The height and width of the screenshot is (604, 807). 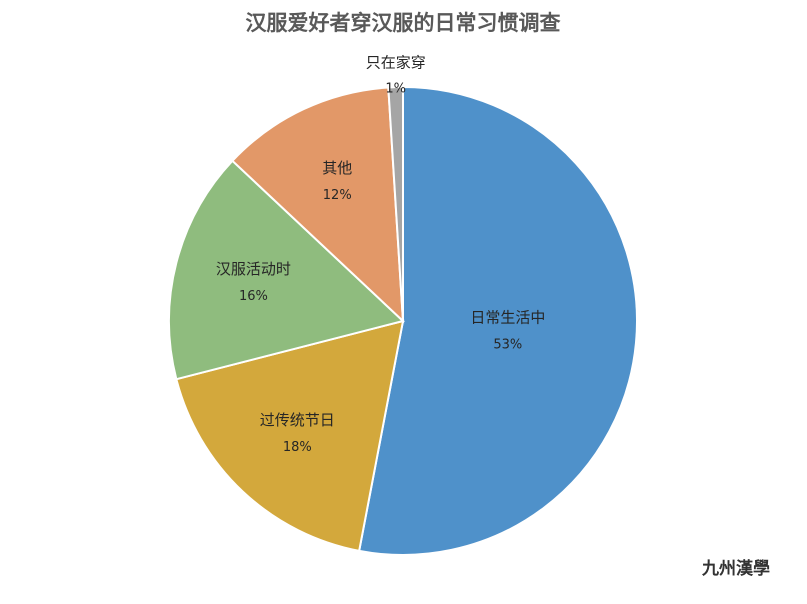 I want to click on slice-label: 只在家穿, so click(x=396, y=63).